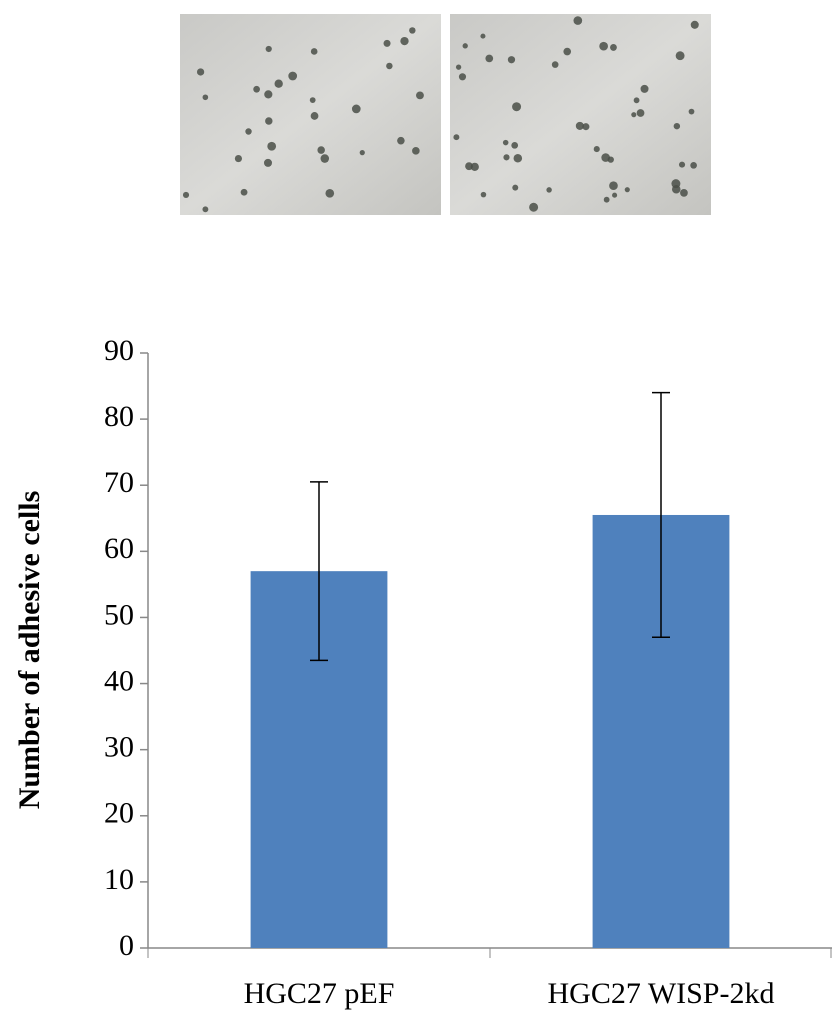 The image size is (832, 1023). I want to click on micrograph-left, so click(310, 114).